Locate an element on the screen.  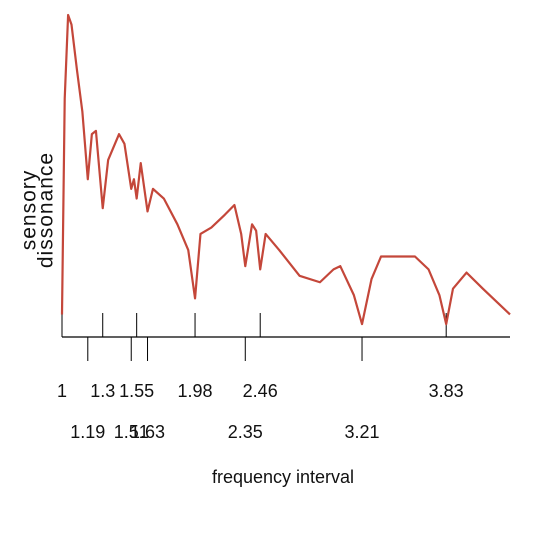
x-axis-label: frequency interval is located at coordinates (283, 477).